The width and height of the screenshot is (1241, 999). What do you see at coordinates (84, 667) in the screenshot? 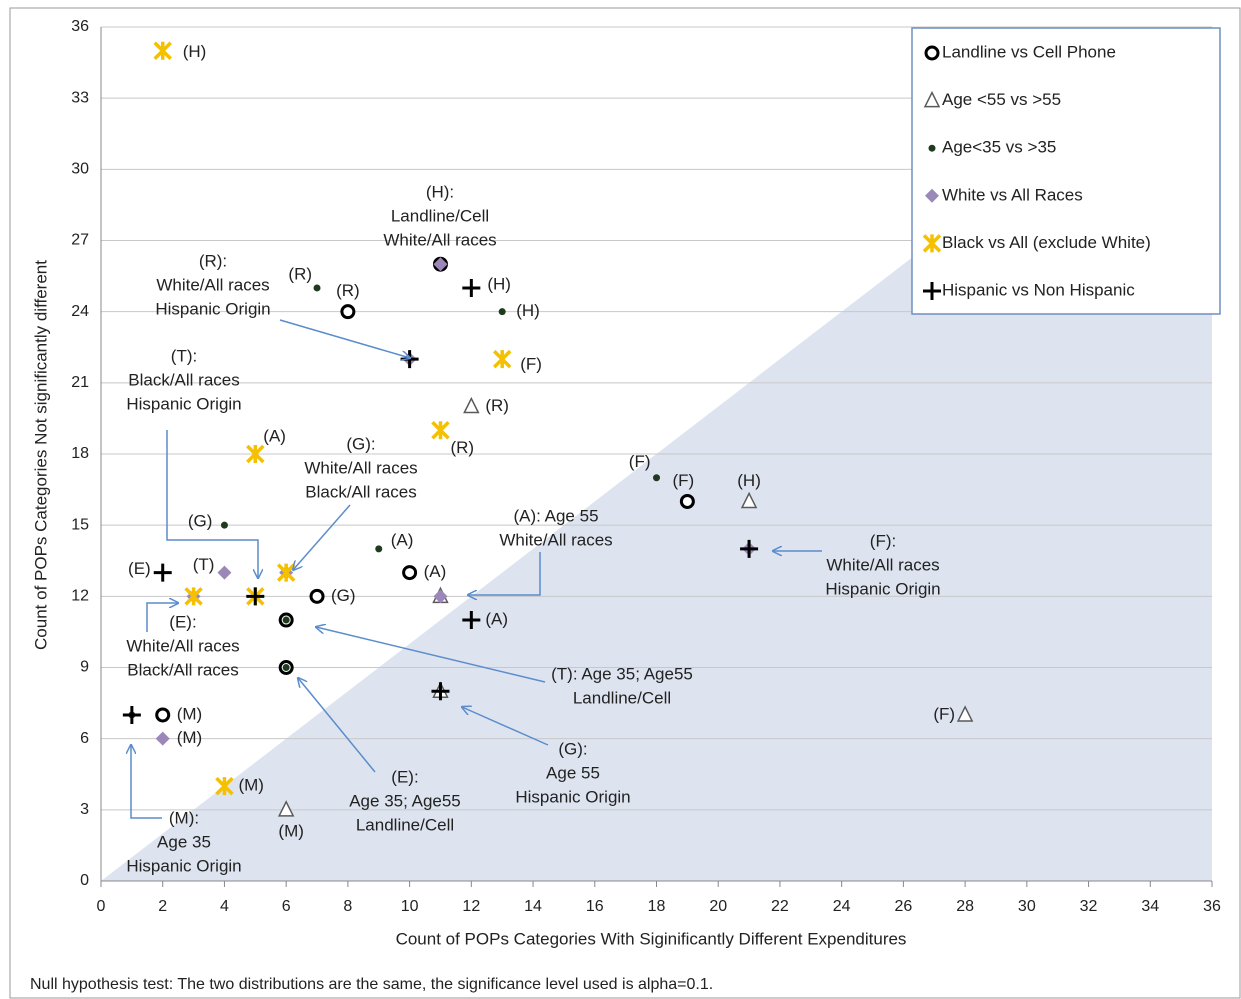
I see `y-tick-label: 9` at bounding box center [84, 667].